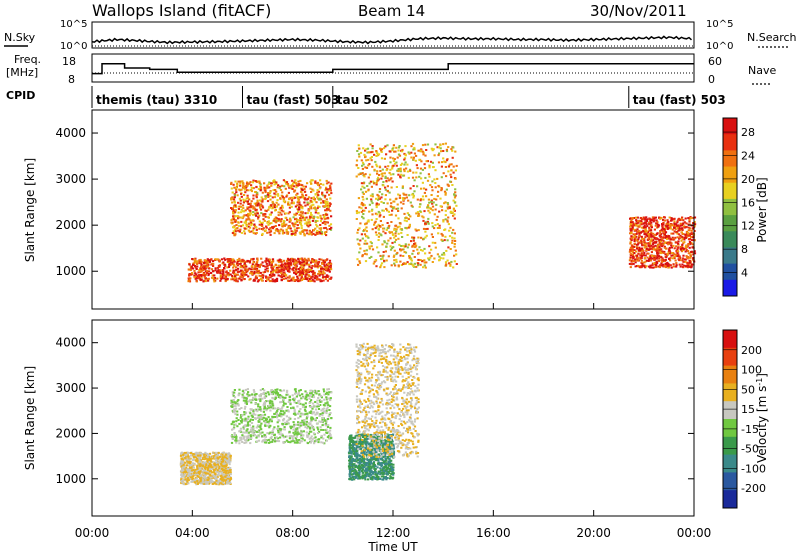 The image size is (800, 554). I want to click on nsearch-tick-bottom: 10^0, so click(719, 46).